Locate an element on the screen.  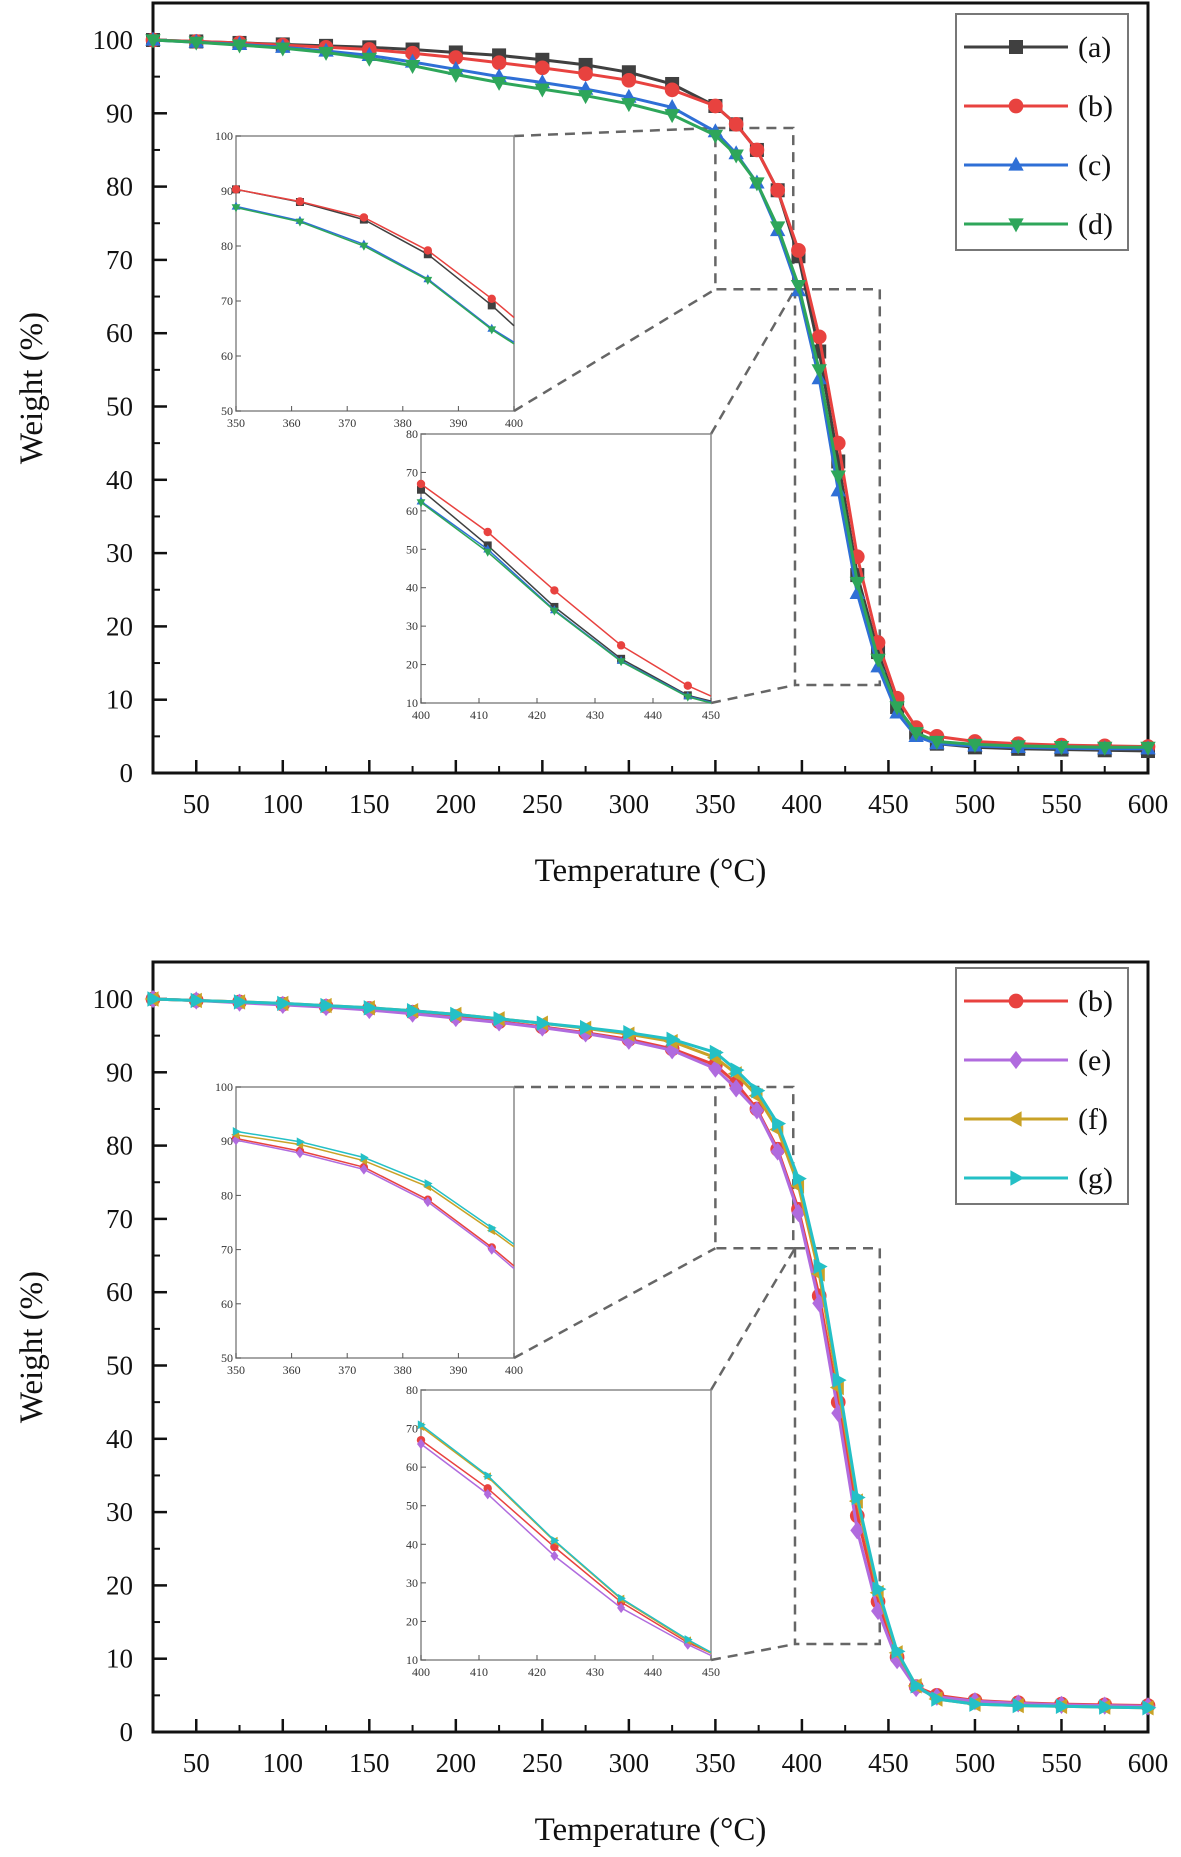
legend: (b) (e) (f) (g) is located at coordinates (1042, 1086).